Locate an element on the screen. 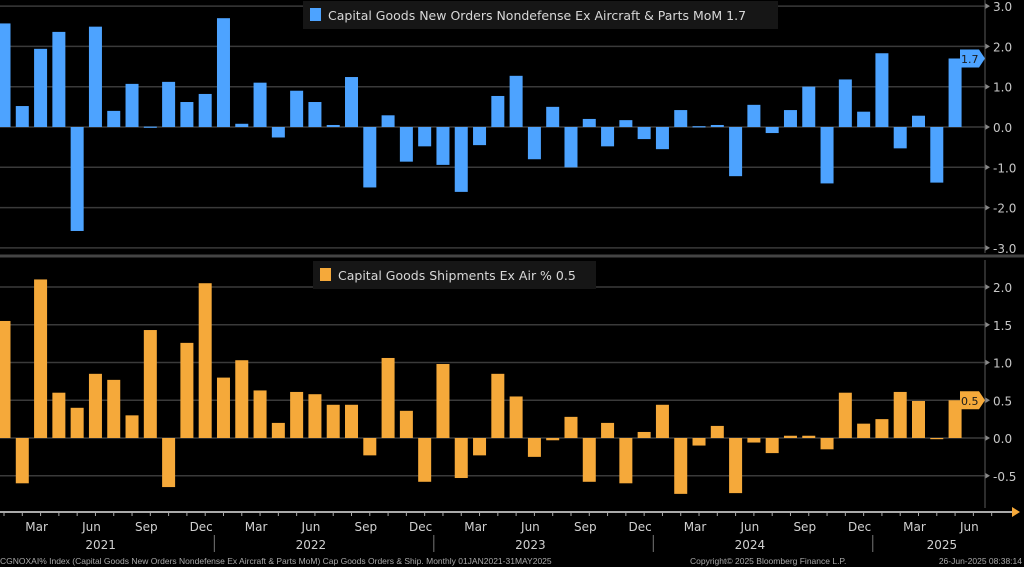  y-tick-label: 1.0 is located at coordinates (1002, 88).